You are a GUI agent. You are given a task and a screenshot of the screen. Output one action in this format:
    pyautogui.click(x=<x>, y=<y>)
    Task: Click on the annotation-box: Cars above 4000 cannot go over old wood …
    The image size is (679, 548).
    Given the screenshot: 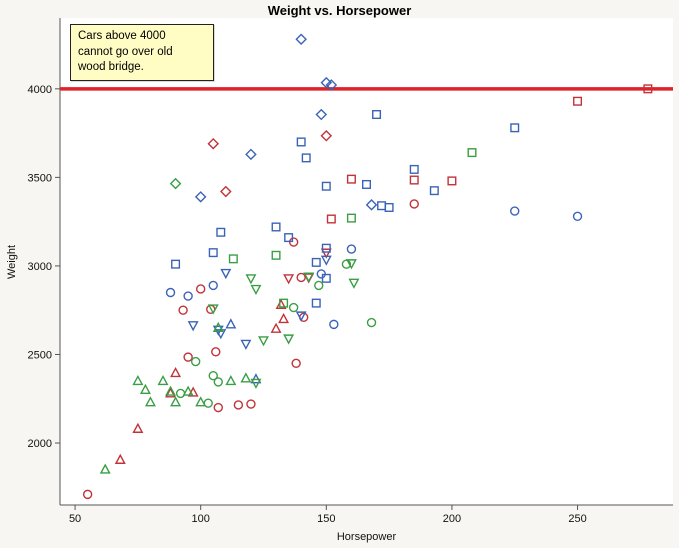 What is the action you would take?
    pyautogui.click(x=142, y=52)
    